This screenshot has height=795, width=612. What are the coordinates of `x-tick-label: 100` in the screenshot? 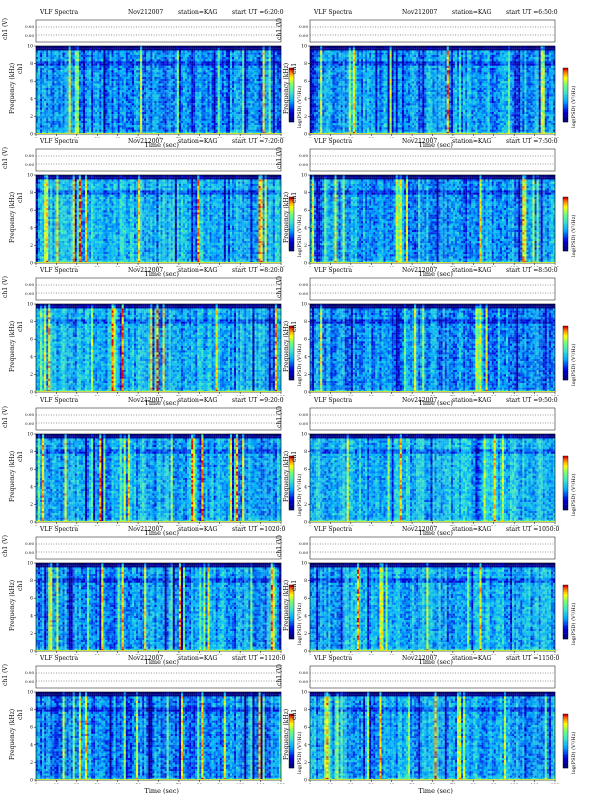 It's located at (240, 783).